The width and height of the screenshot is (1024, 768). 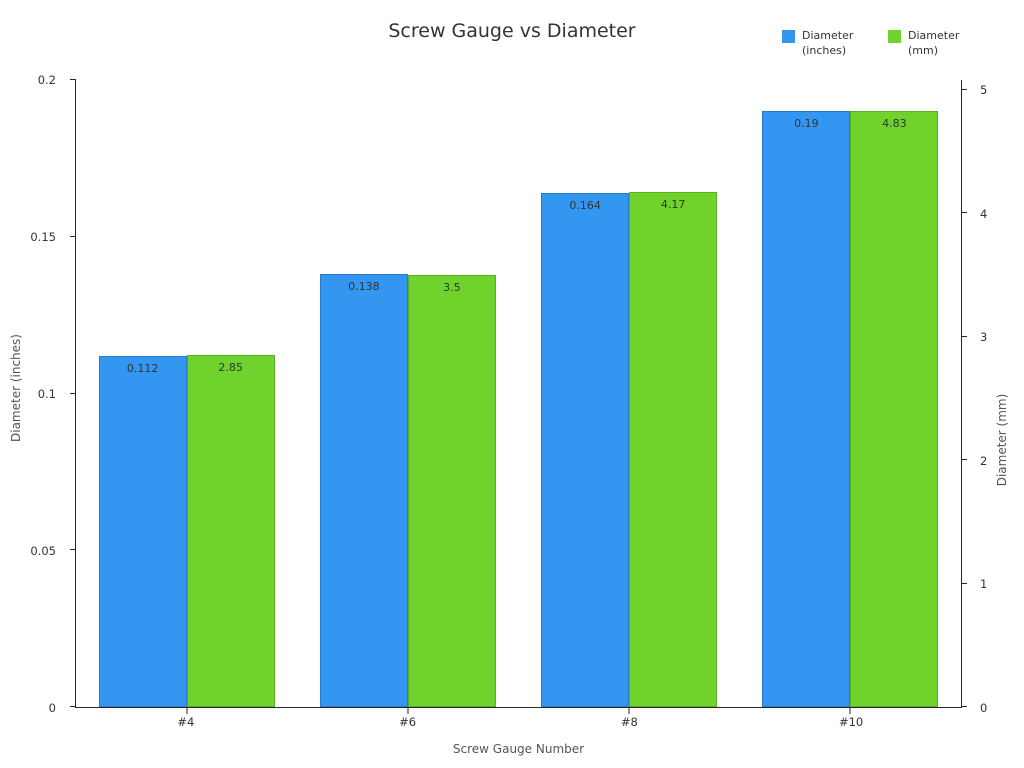 I want to click on legend-item-inches: Diameter (inches), so click(x=821, y=43).